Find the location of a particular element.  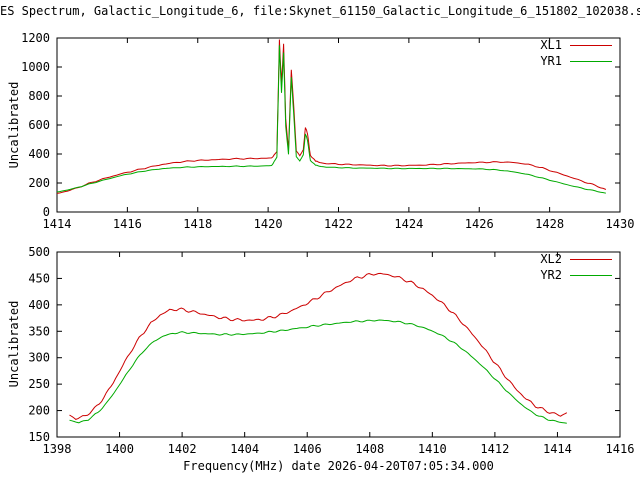

svg-text: 1412 is located at coordinates (494, 449).